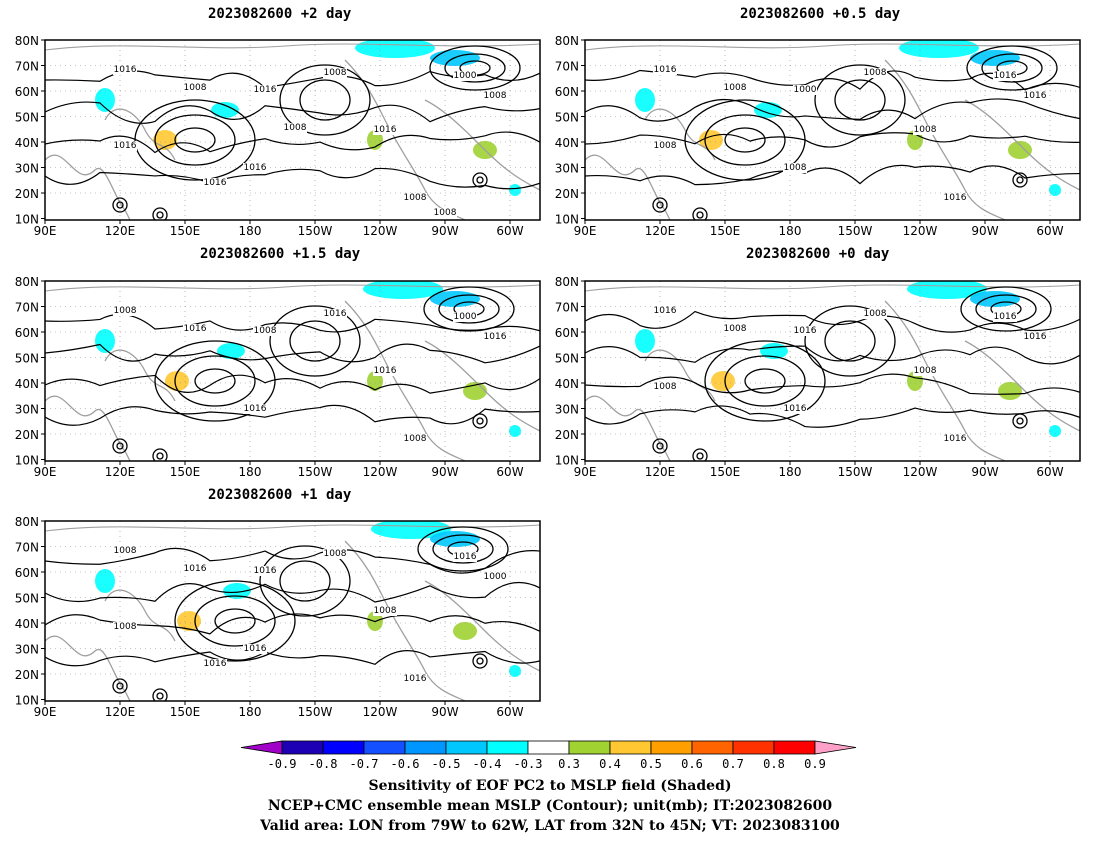 This screenshot has height=850, width=1100. I want to click on latitude-tick-label: 70N, so click(27, 308).